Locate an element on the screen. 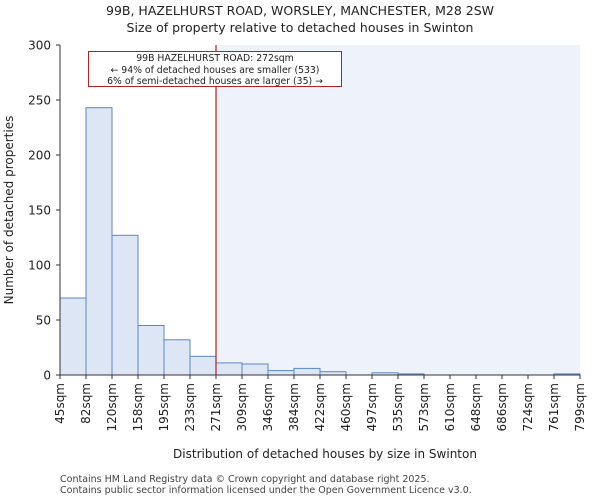 This screenshot has height=500, width=600. x-tick-label: 120sqm is located at coordinates (112, 407).